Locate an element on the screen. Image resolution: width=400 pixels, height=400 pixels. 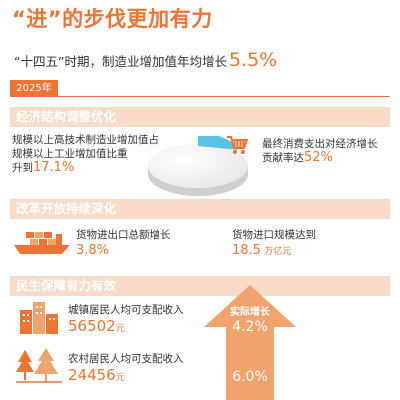
hitech-value: 17.1% is located at coordinates (54, 167).